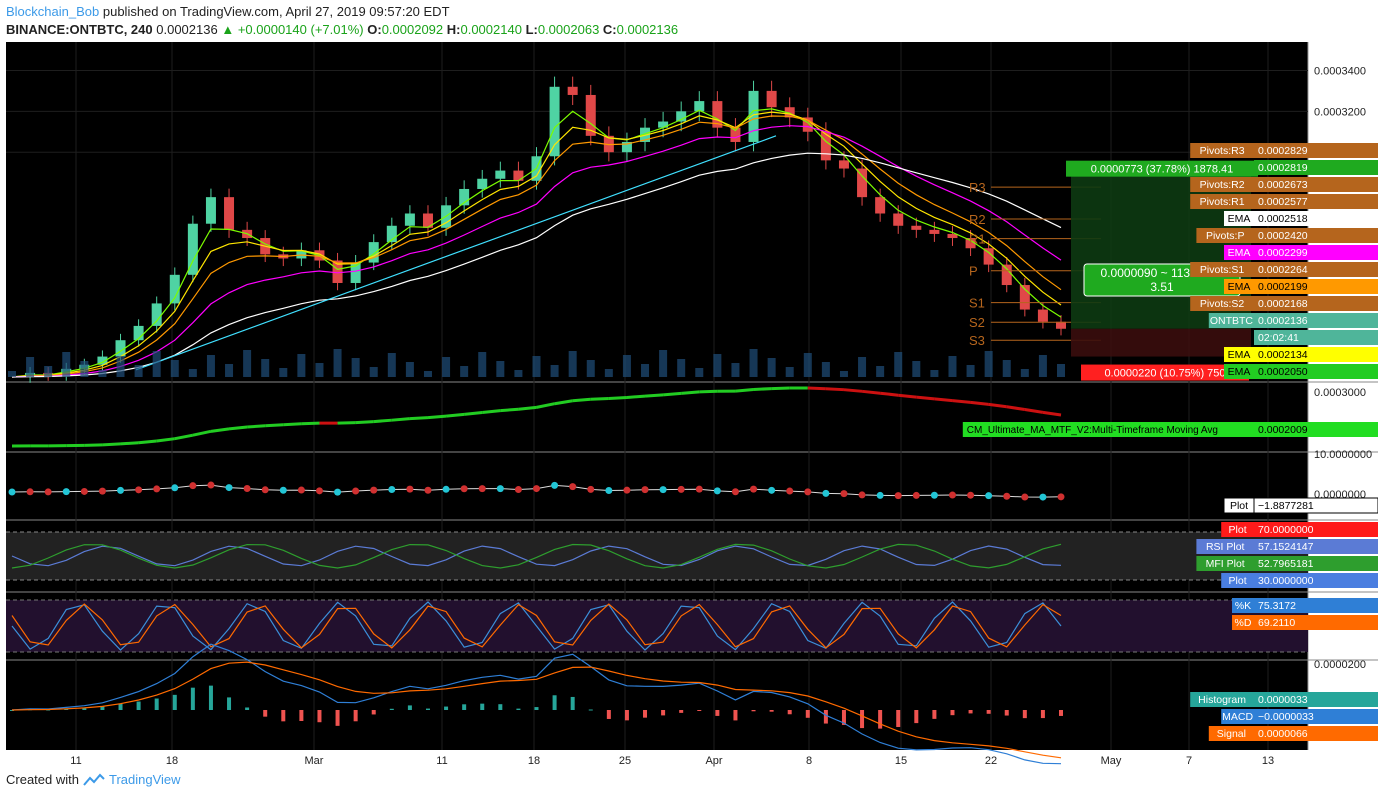 Image resolution: width=1395 pixels, height=797 pixels. Describe the element at coordinates (1283, 185) in the screenshot. I see `axis-tag-value: 0.0002673` at that location.